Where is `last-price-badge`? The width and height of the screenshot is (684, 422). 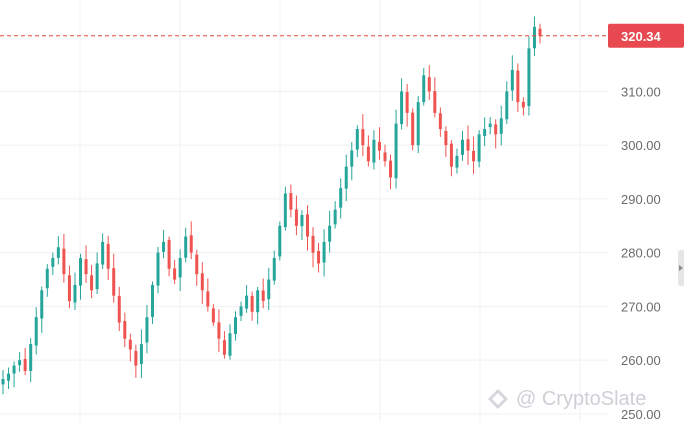
last-price-badge is located at coordinates (646, 35).